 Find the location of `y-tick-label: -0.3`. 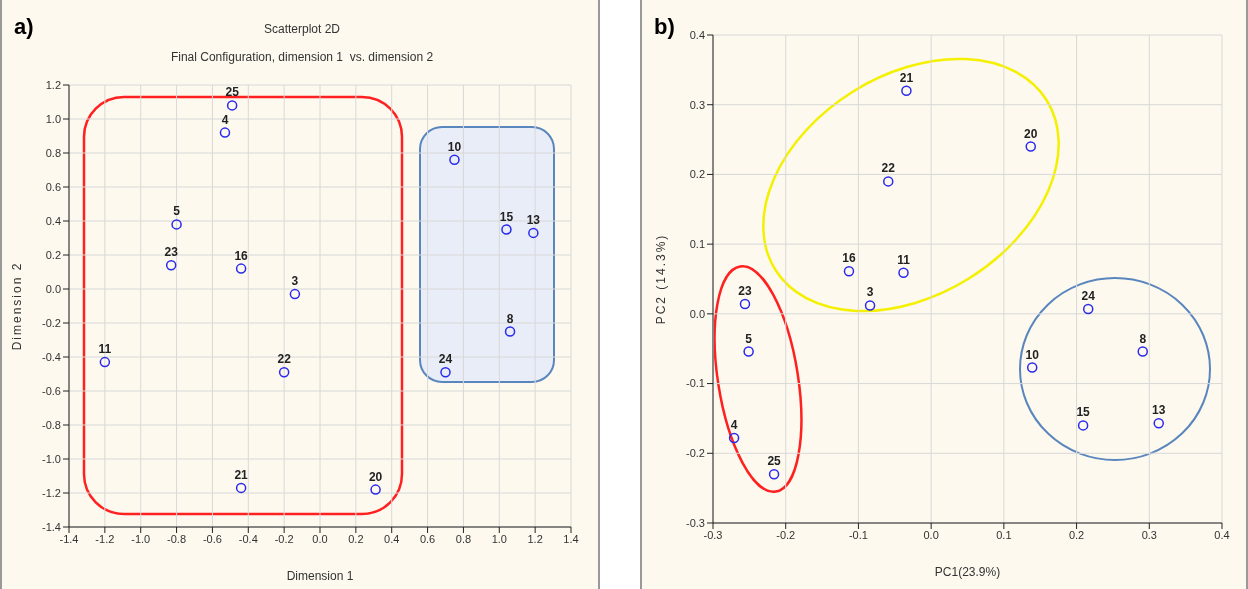

y-tick-label: -0.3 is located at coordinates (695, 522).